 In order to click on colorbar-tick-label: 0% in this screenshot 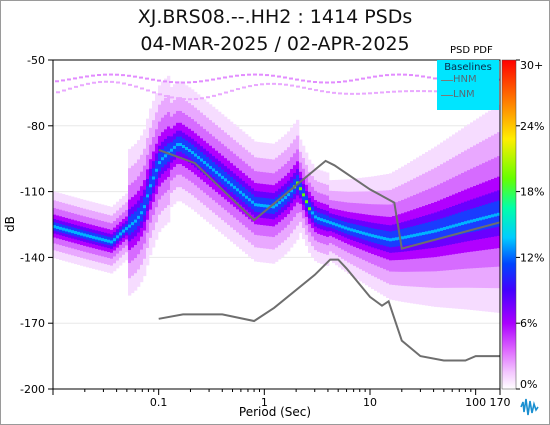, I will do `click(528, 384)`.